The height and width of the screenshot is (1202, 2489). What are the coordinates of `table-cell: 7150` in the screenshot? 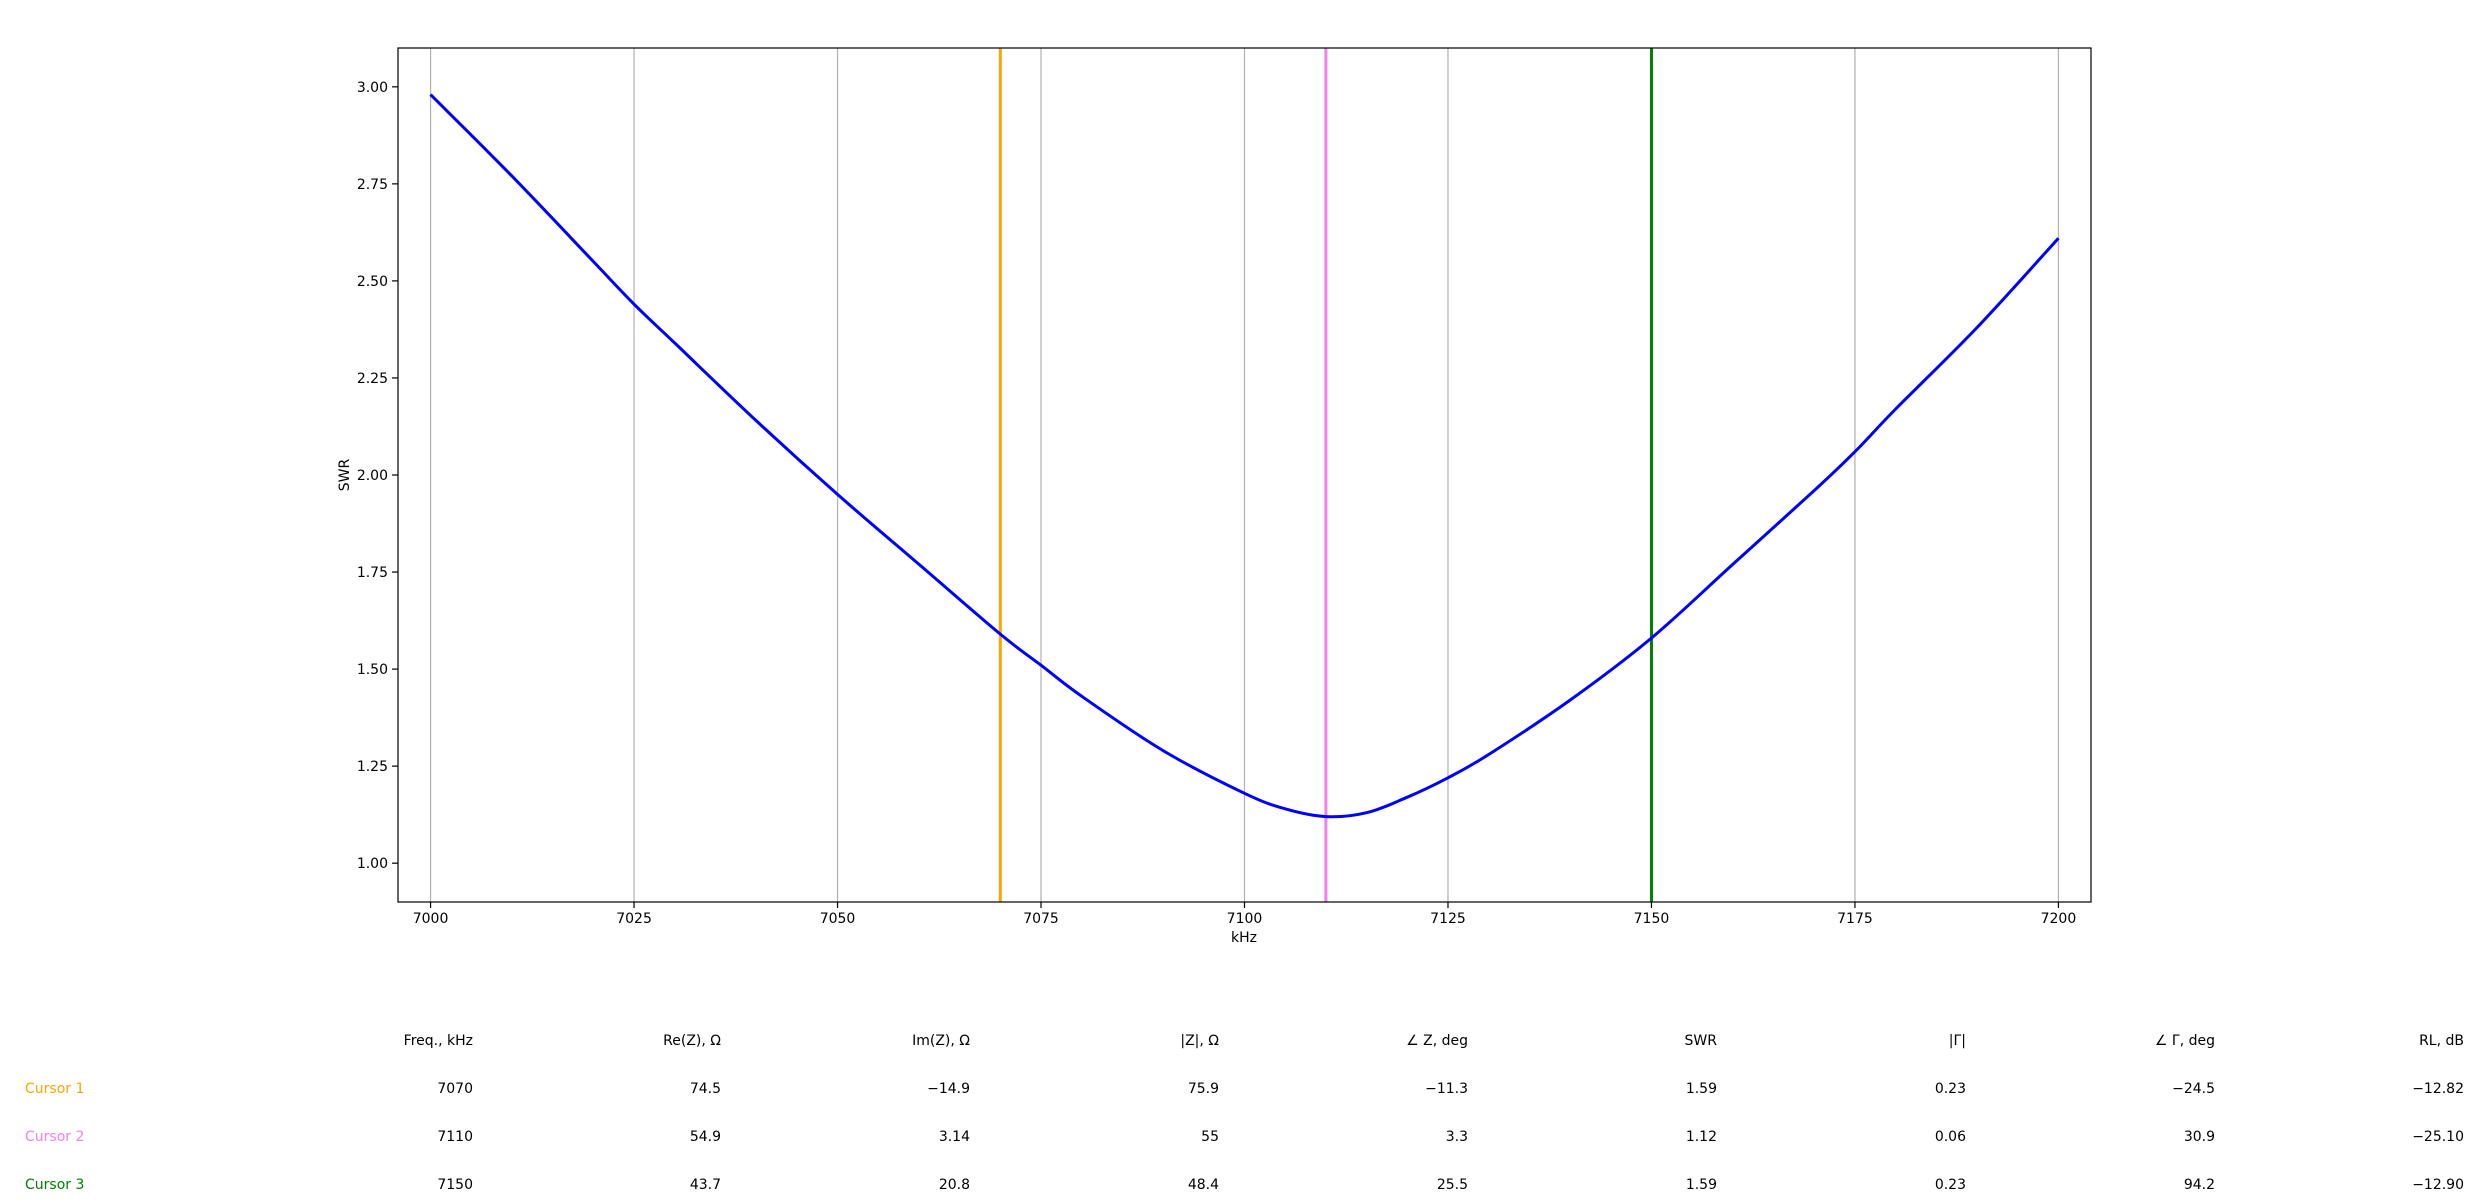 It's located at (455, 1185).